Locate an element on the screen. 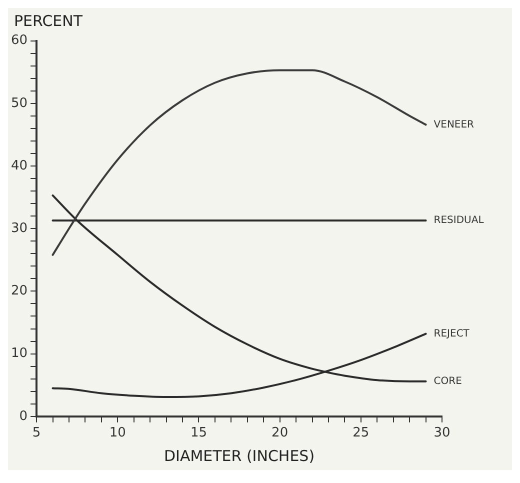  y-tick-label: 50 is located at coordinates (19, 103).